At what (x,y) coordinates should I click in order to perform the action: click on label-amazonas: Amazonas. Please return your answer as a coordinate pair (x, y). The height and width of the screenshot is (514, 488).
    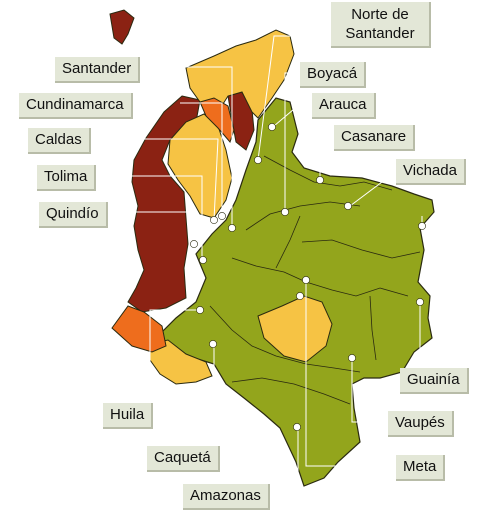
    Looking at the image, I should click on (226, 497).